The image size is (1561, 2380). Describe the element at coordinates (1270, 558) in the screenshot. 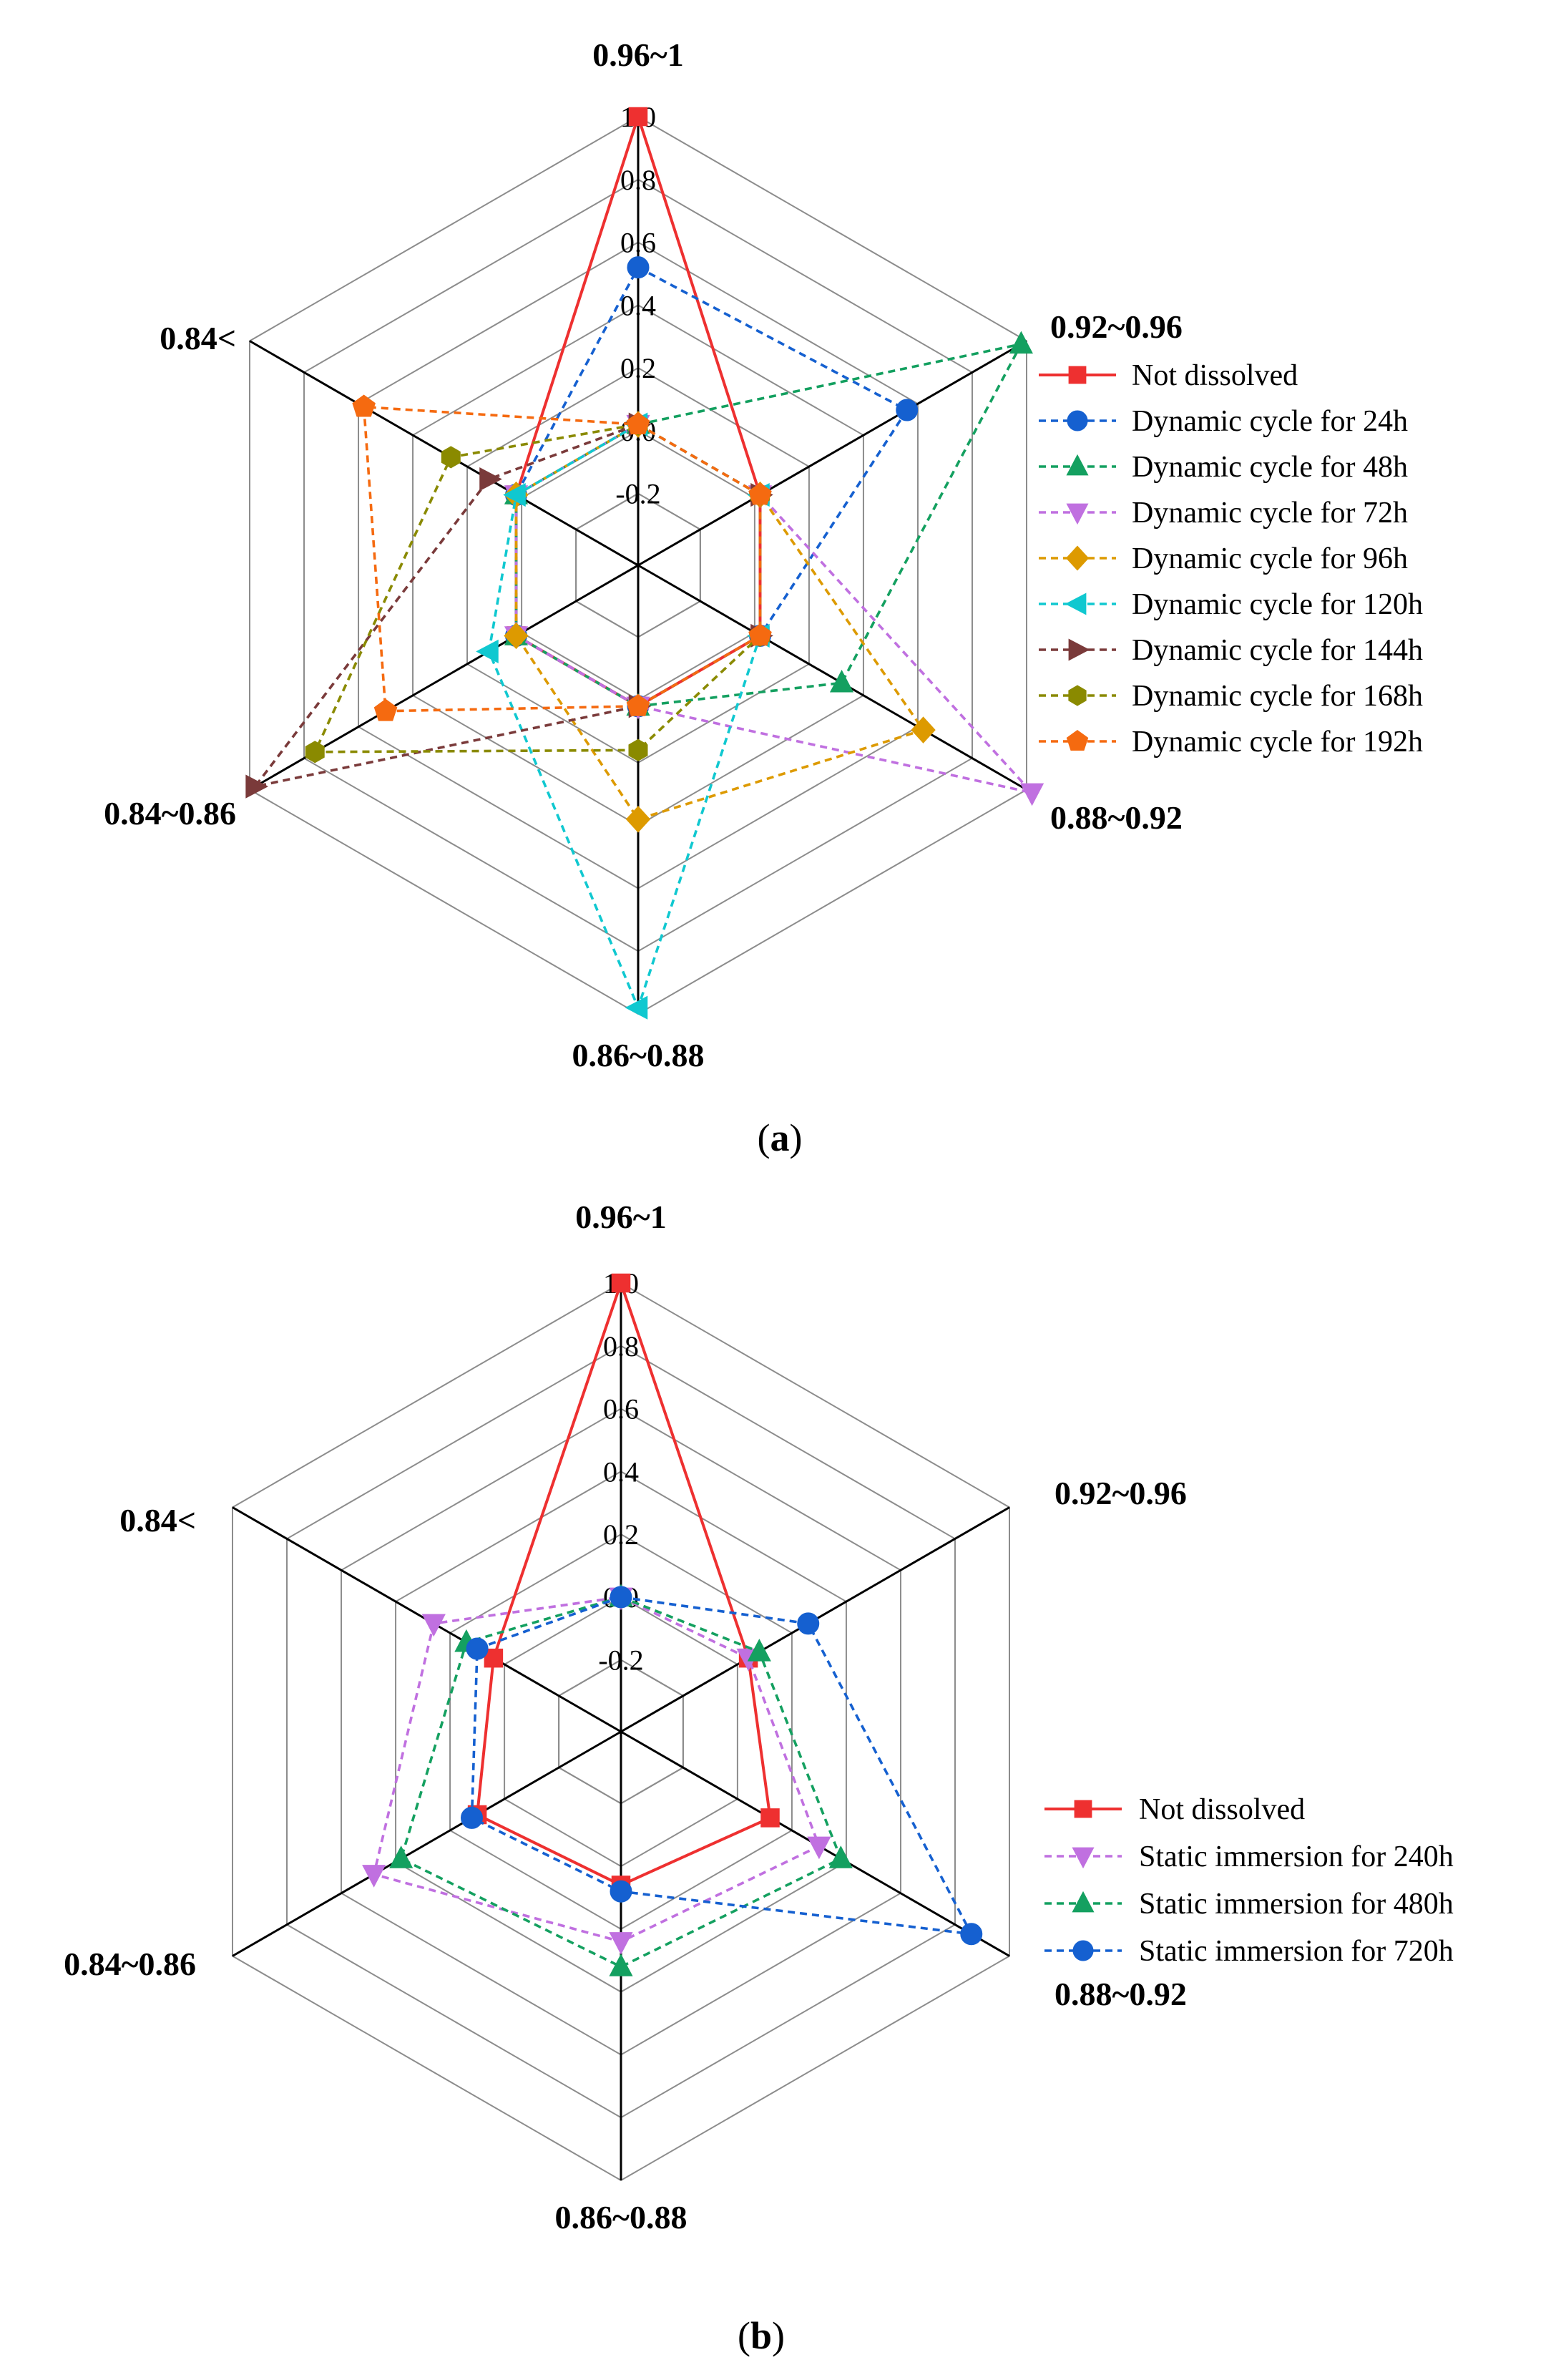

I see `legend-label: Dynamic cycle for 96h` at that location.